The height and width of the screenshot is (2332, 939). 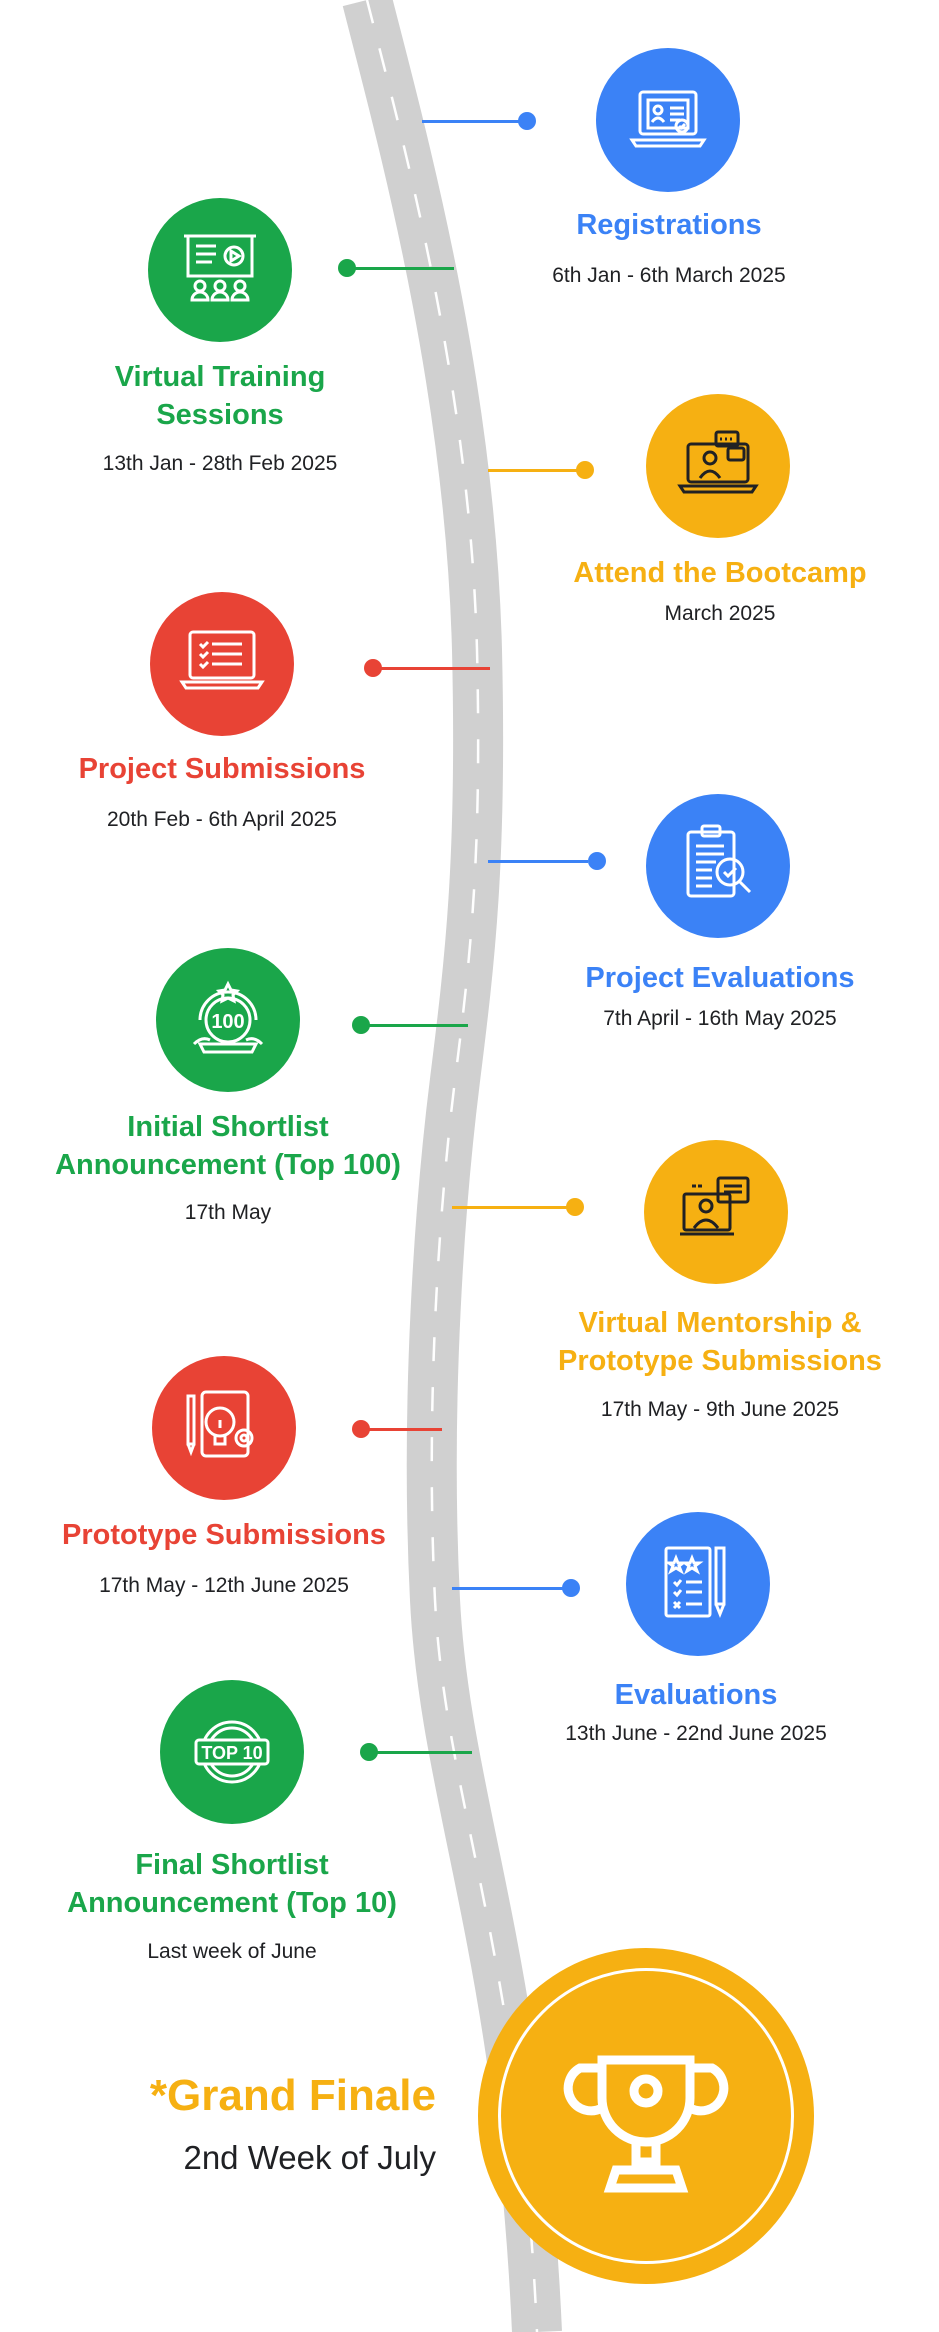 I want to click on top10-badge-icon: TOP 10, so click(x=232, y=1752).